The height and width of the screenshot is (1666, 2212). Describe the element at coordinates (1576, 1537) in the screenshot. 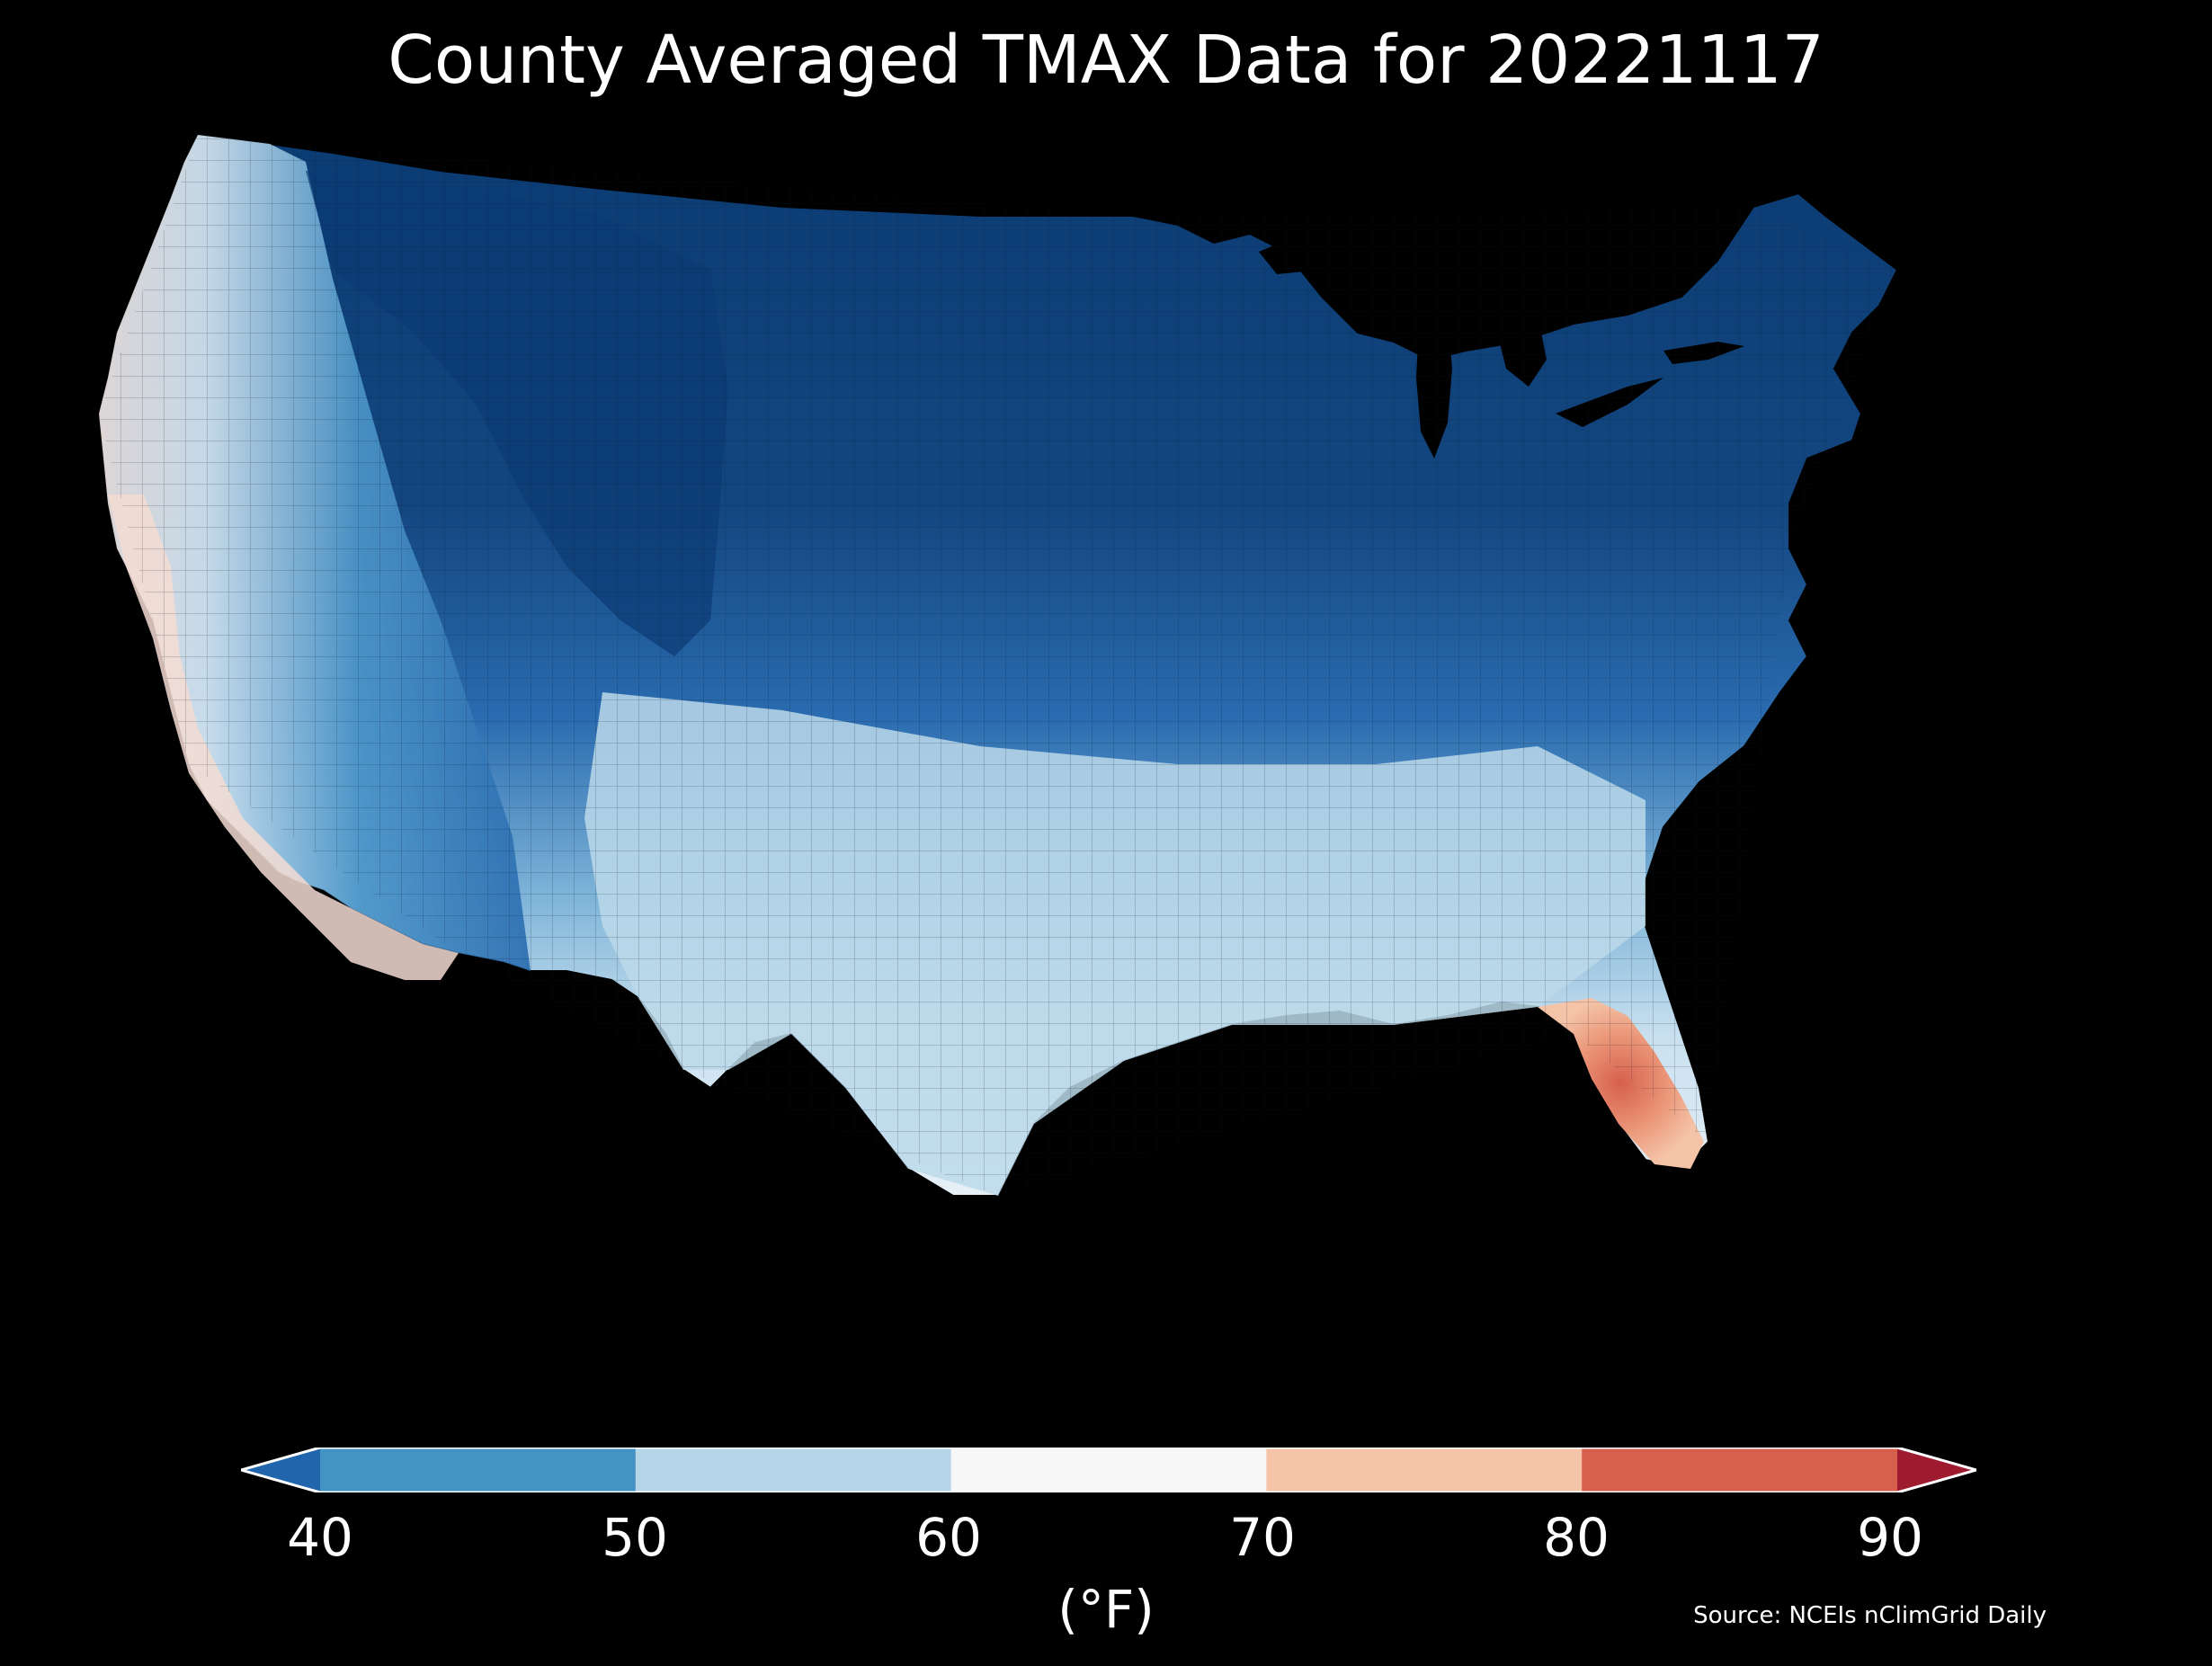

I see `colorbar-tick-label: 80` at that location.